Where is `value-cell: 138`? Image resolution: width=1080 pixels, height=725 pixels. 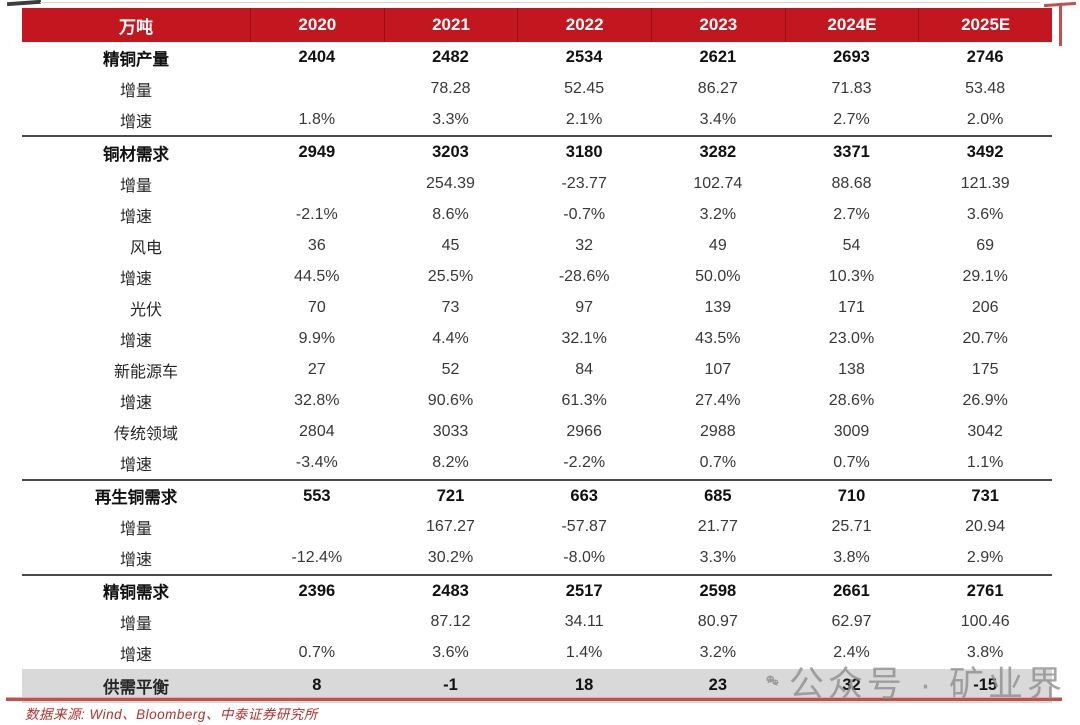 value-cell: 138 is located at coordinates (851, 369).